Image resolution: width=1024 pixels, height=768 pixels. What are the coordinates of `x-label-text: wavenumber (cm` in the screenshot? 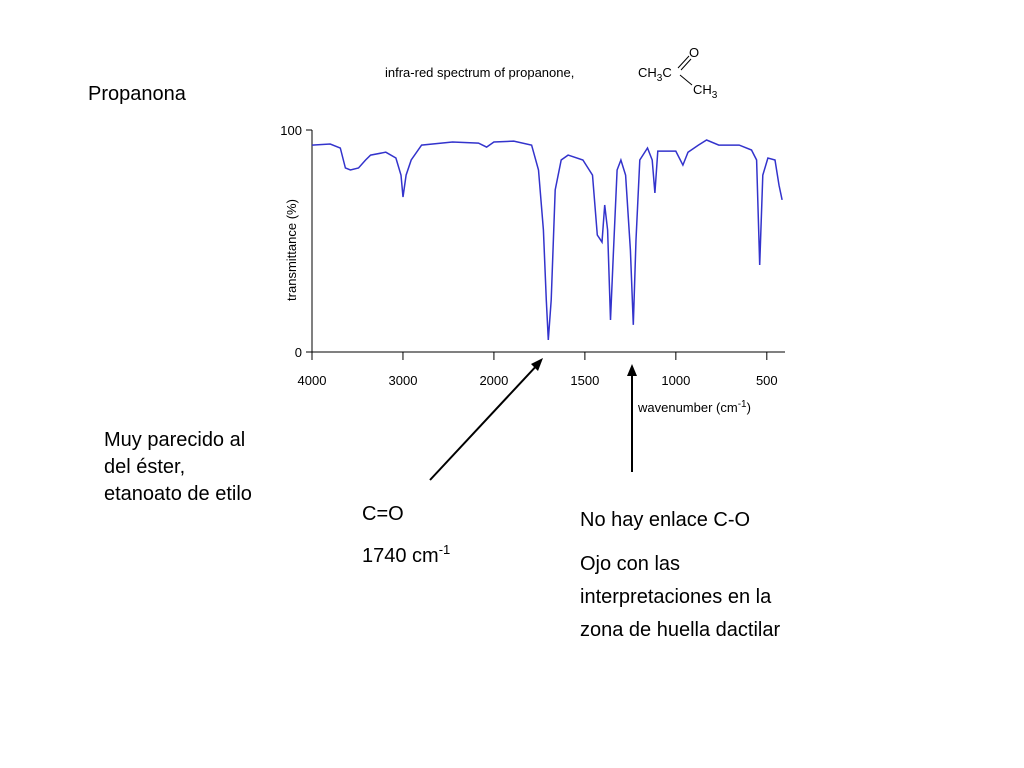 It's located at (687, 407).